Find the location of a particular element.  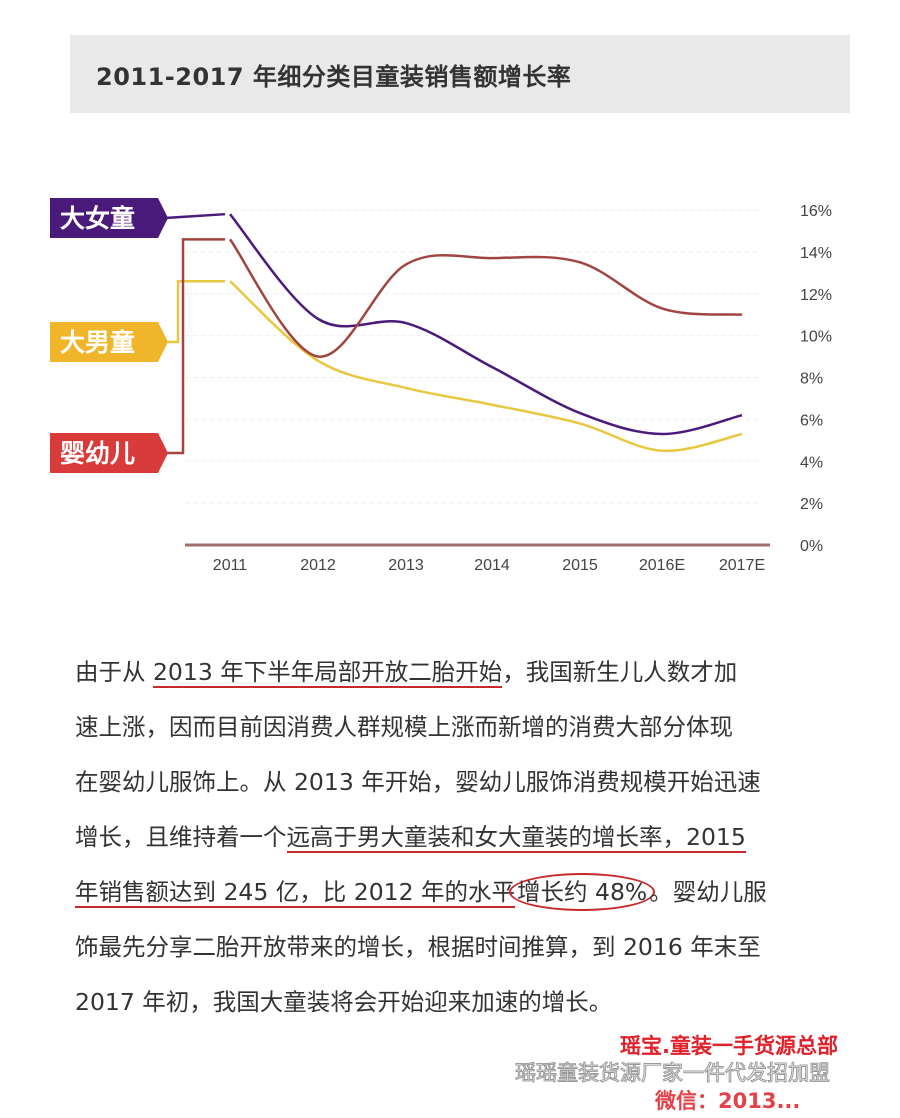

x-tick-label: 2012 is located at coordinates (318, 565).